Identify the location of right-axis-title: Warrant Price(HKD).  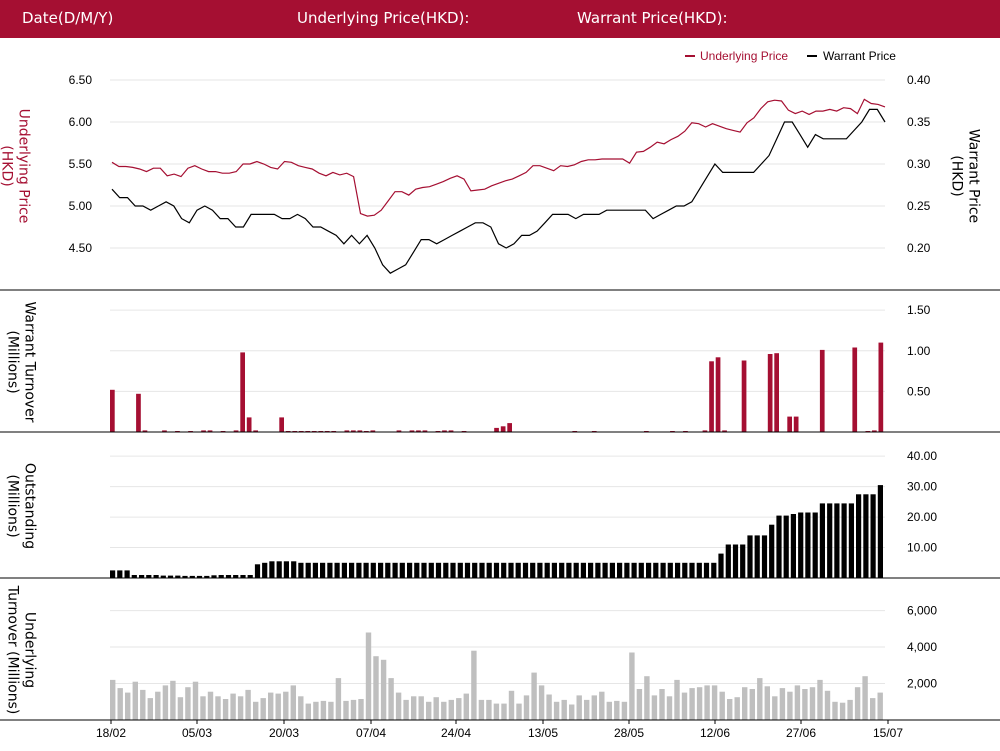
(965, 176).